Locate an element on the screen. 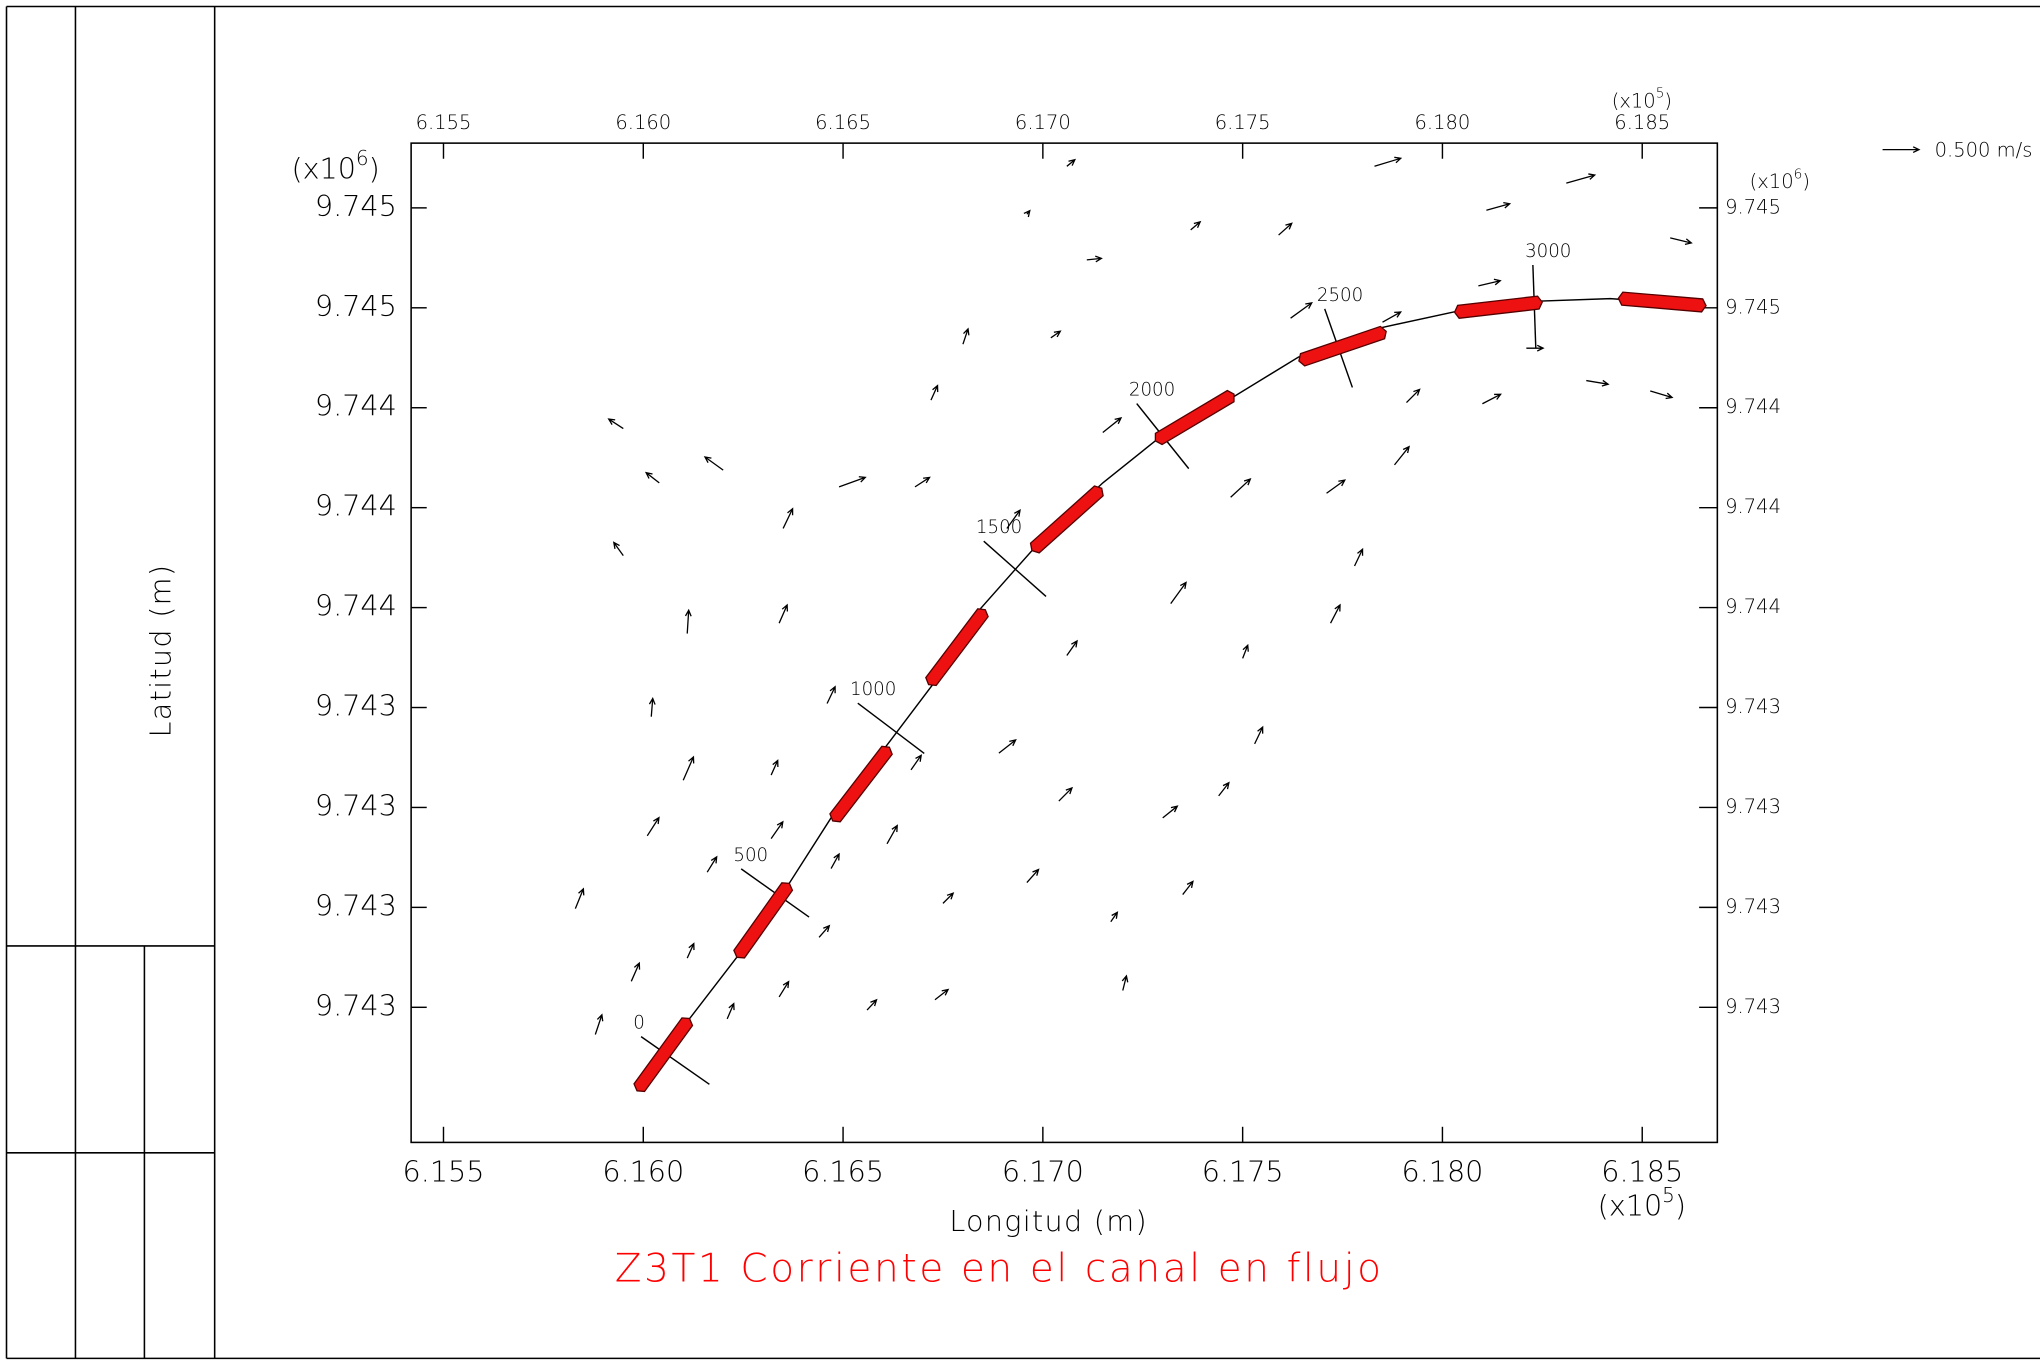 Image resolution: width=2040 pixels, height=1361 pixels. x-tick-label: 6.180 is located at coordinates (1442, 1172).